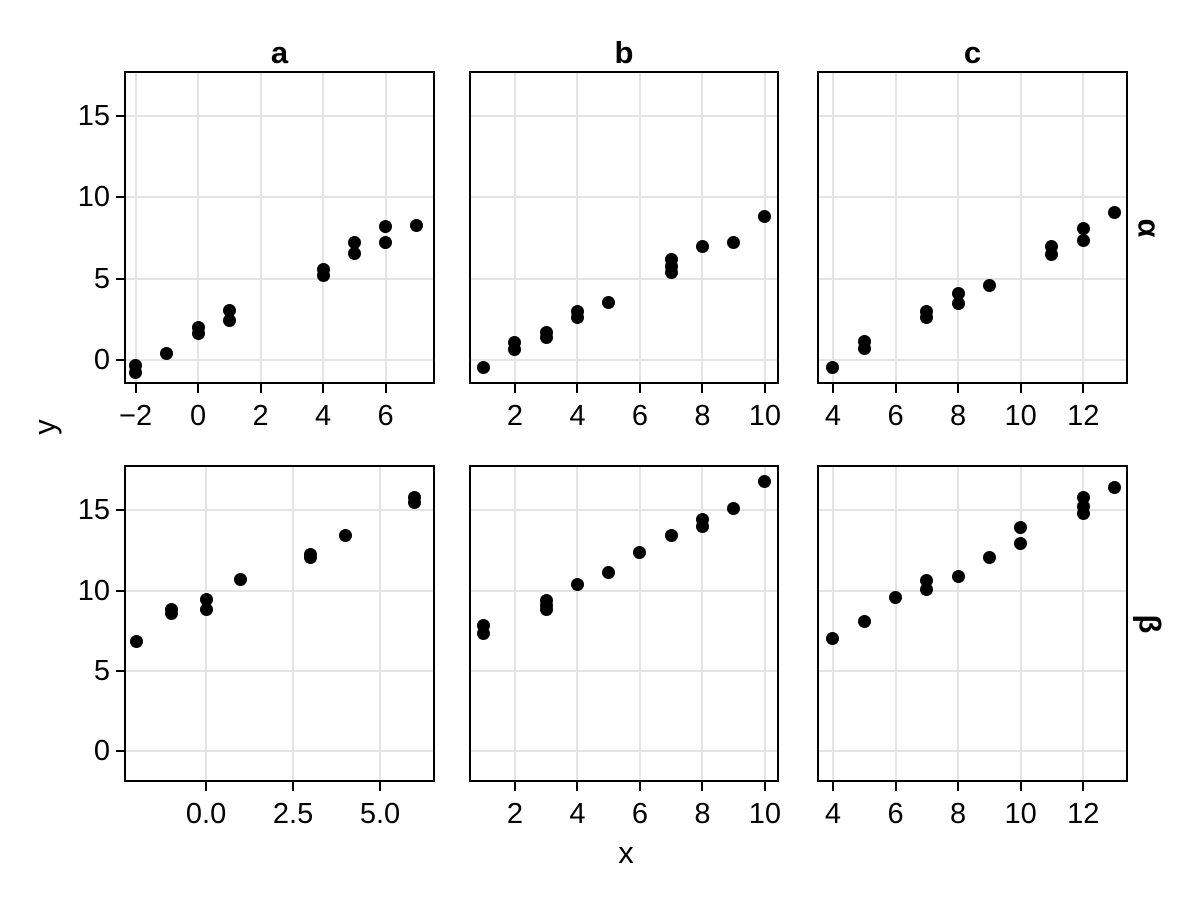  I want to click on x-tick-label: 12, so click(1083, 416).